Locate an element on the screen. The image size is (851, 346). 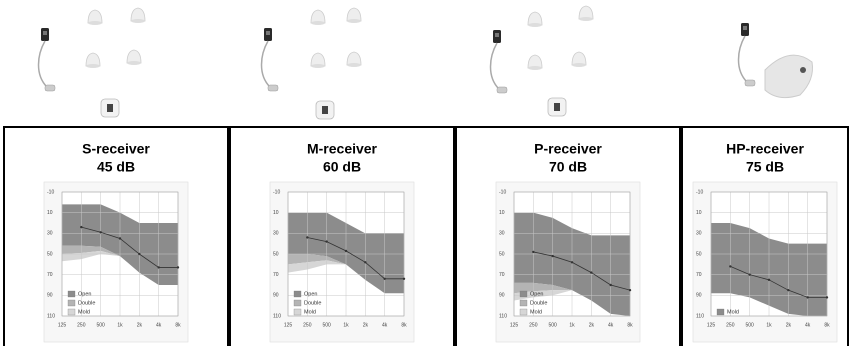
panel-subtitle: 60 dB is located at coordinates (342, 167).